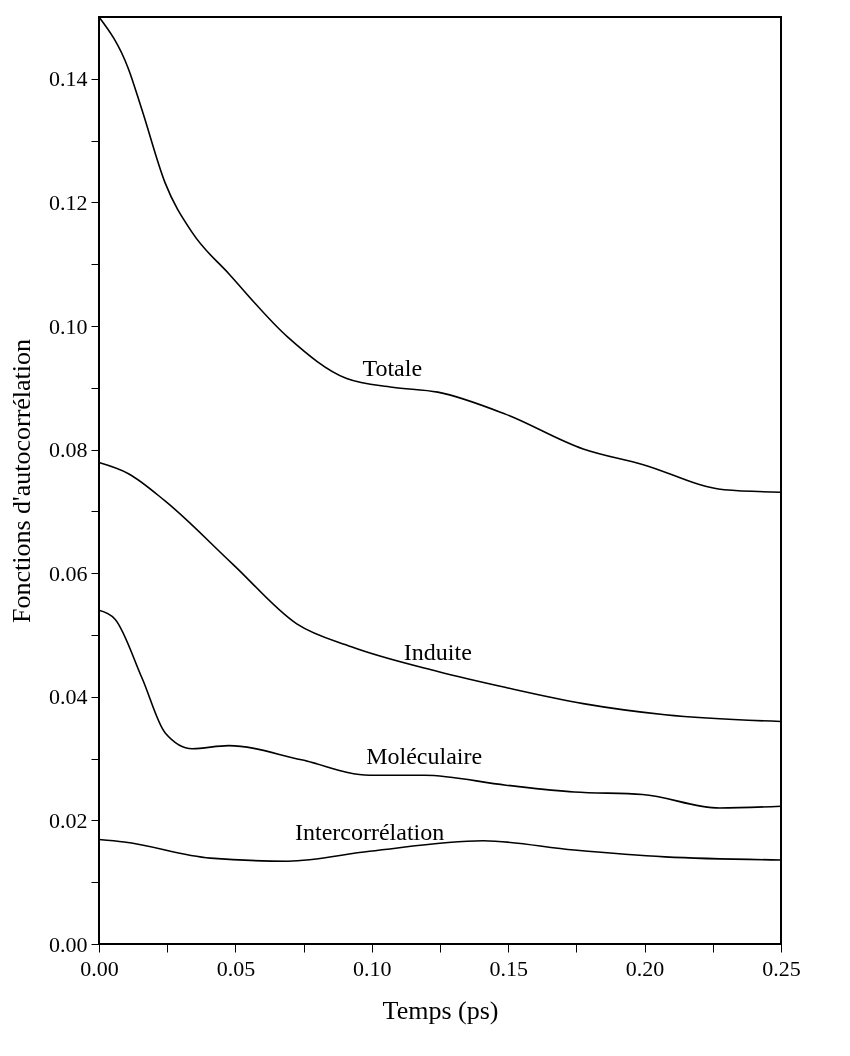 This screenshot has width=850, height=1056. Describe the element at coordinates (440, 1010) in the screenshot. I see `x-axis-title: Temps (ps)` at that location.